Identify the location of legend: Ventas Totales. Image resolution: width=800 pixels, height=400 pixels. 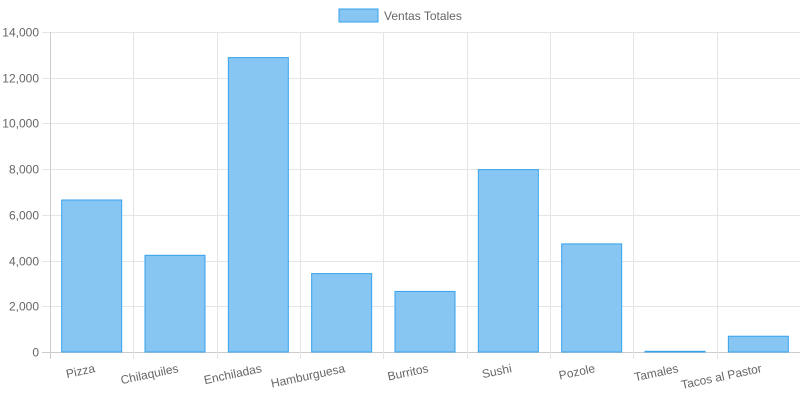
(400, 15).